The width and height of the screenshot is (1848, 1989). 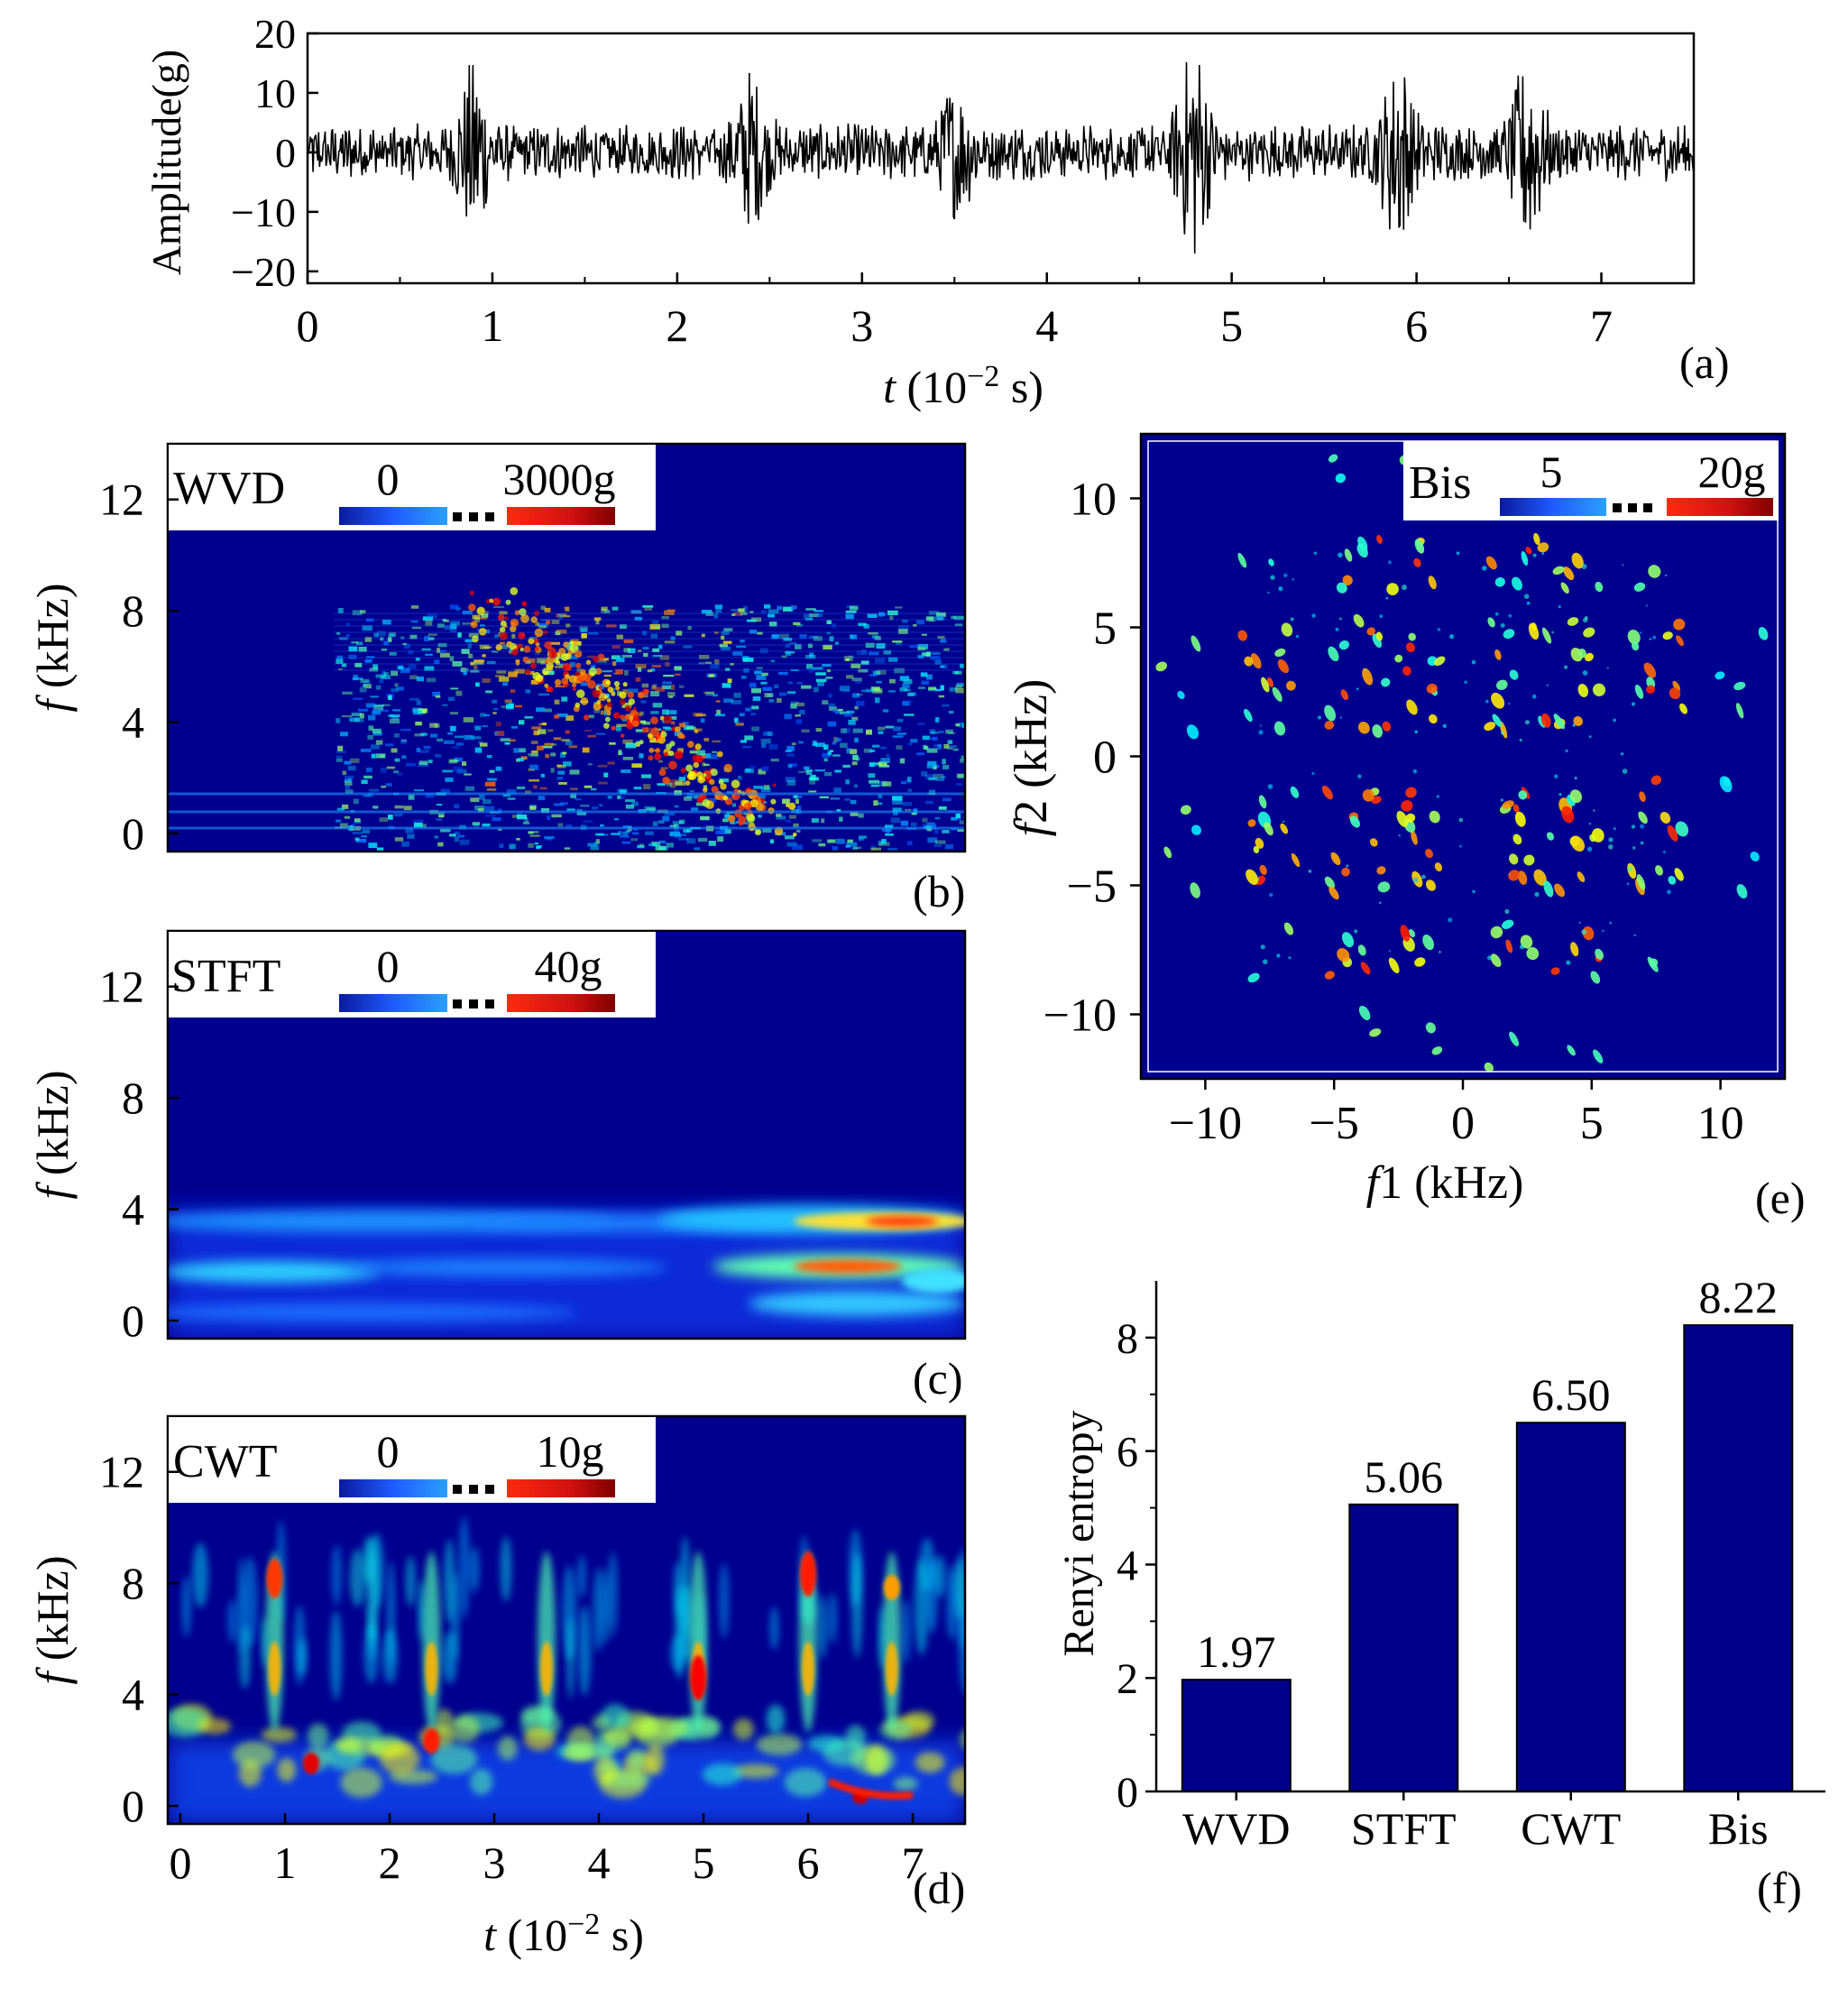 What do you see at coordinates (566, 1620) in the screenshot?
I see `panel-d-frame` at bounding box center [566, 1620].